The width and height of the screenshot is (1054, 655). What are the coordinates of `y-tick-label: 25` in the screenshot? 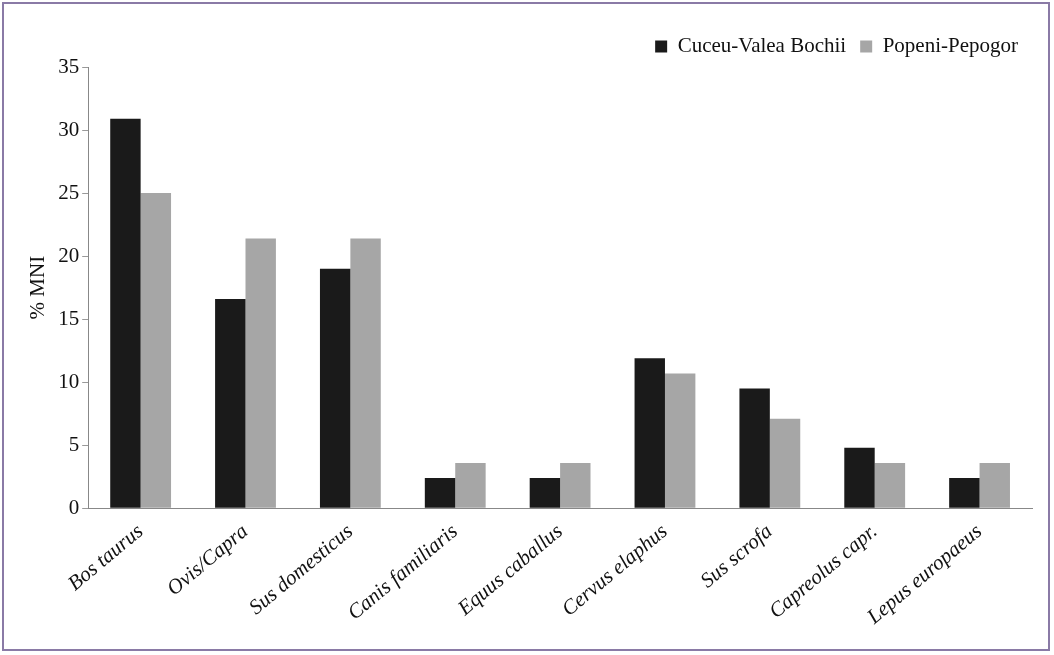 It's located at (69, 191).